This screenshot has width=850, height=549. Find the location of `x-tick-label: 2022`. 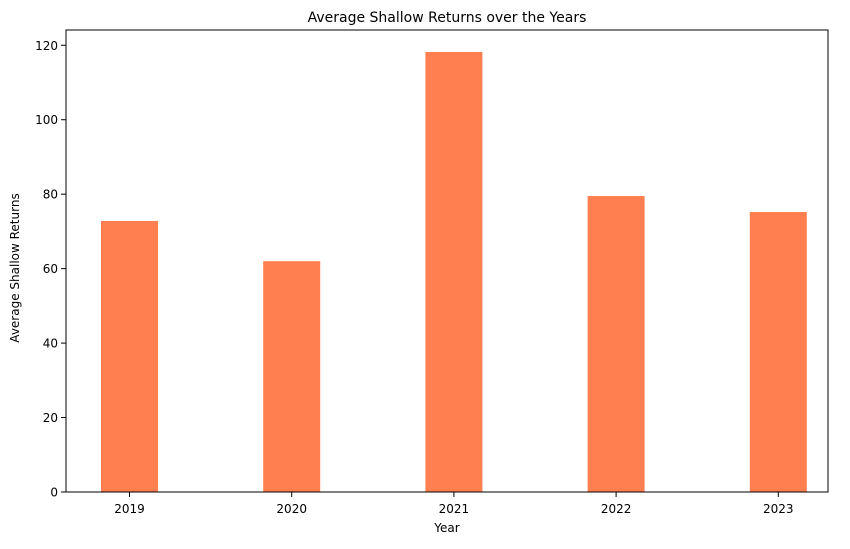

x-tick-label: 2022 is located at coordinates (616, 509).